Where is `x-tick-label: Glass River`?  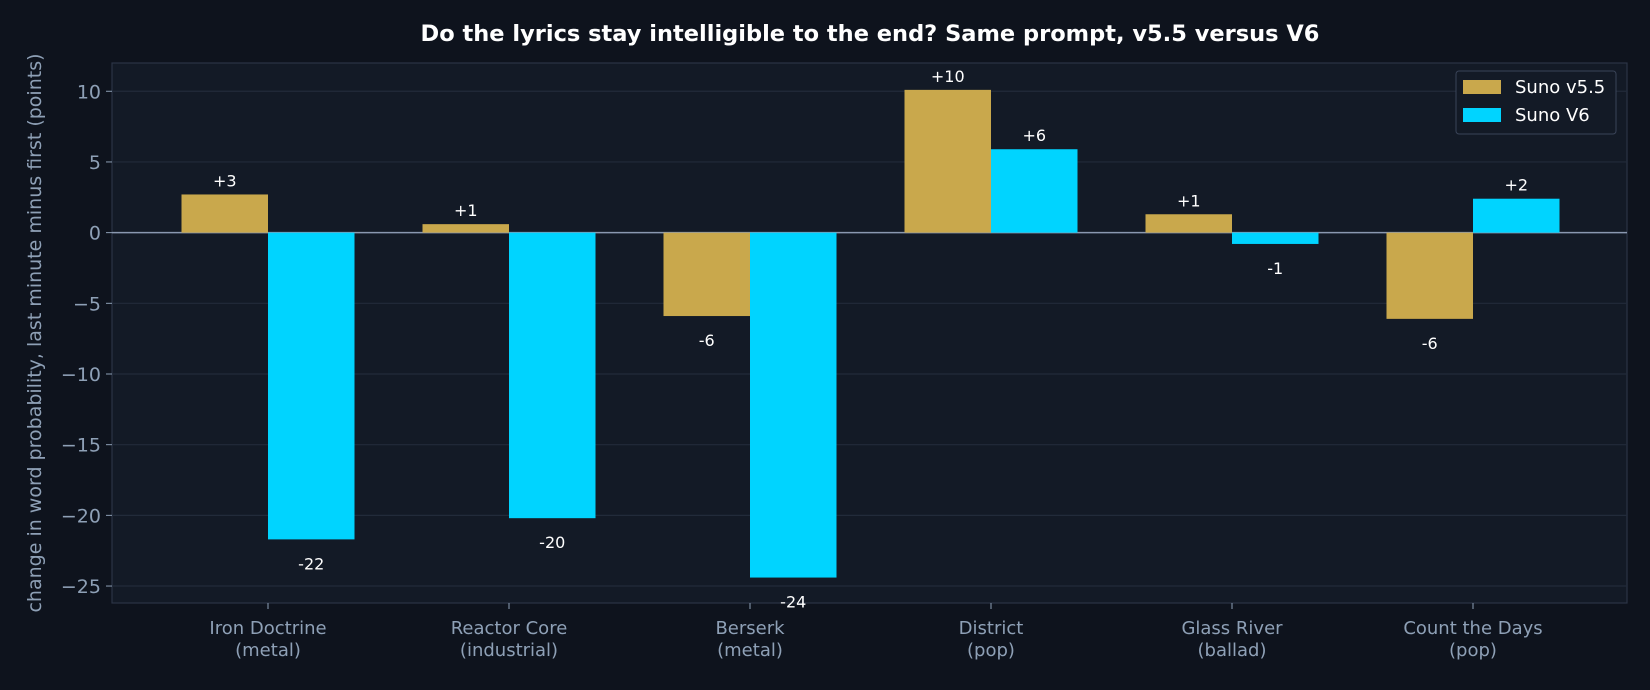
x-tick-label: Glass River is located at coordinates (1232, 628).